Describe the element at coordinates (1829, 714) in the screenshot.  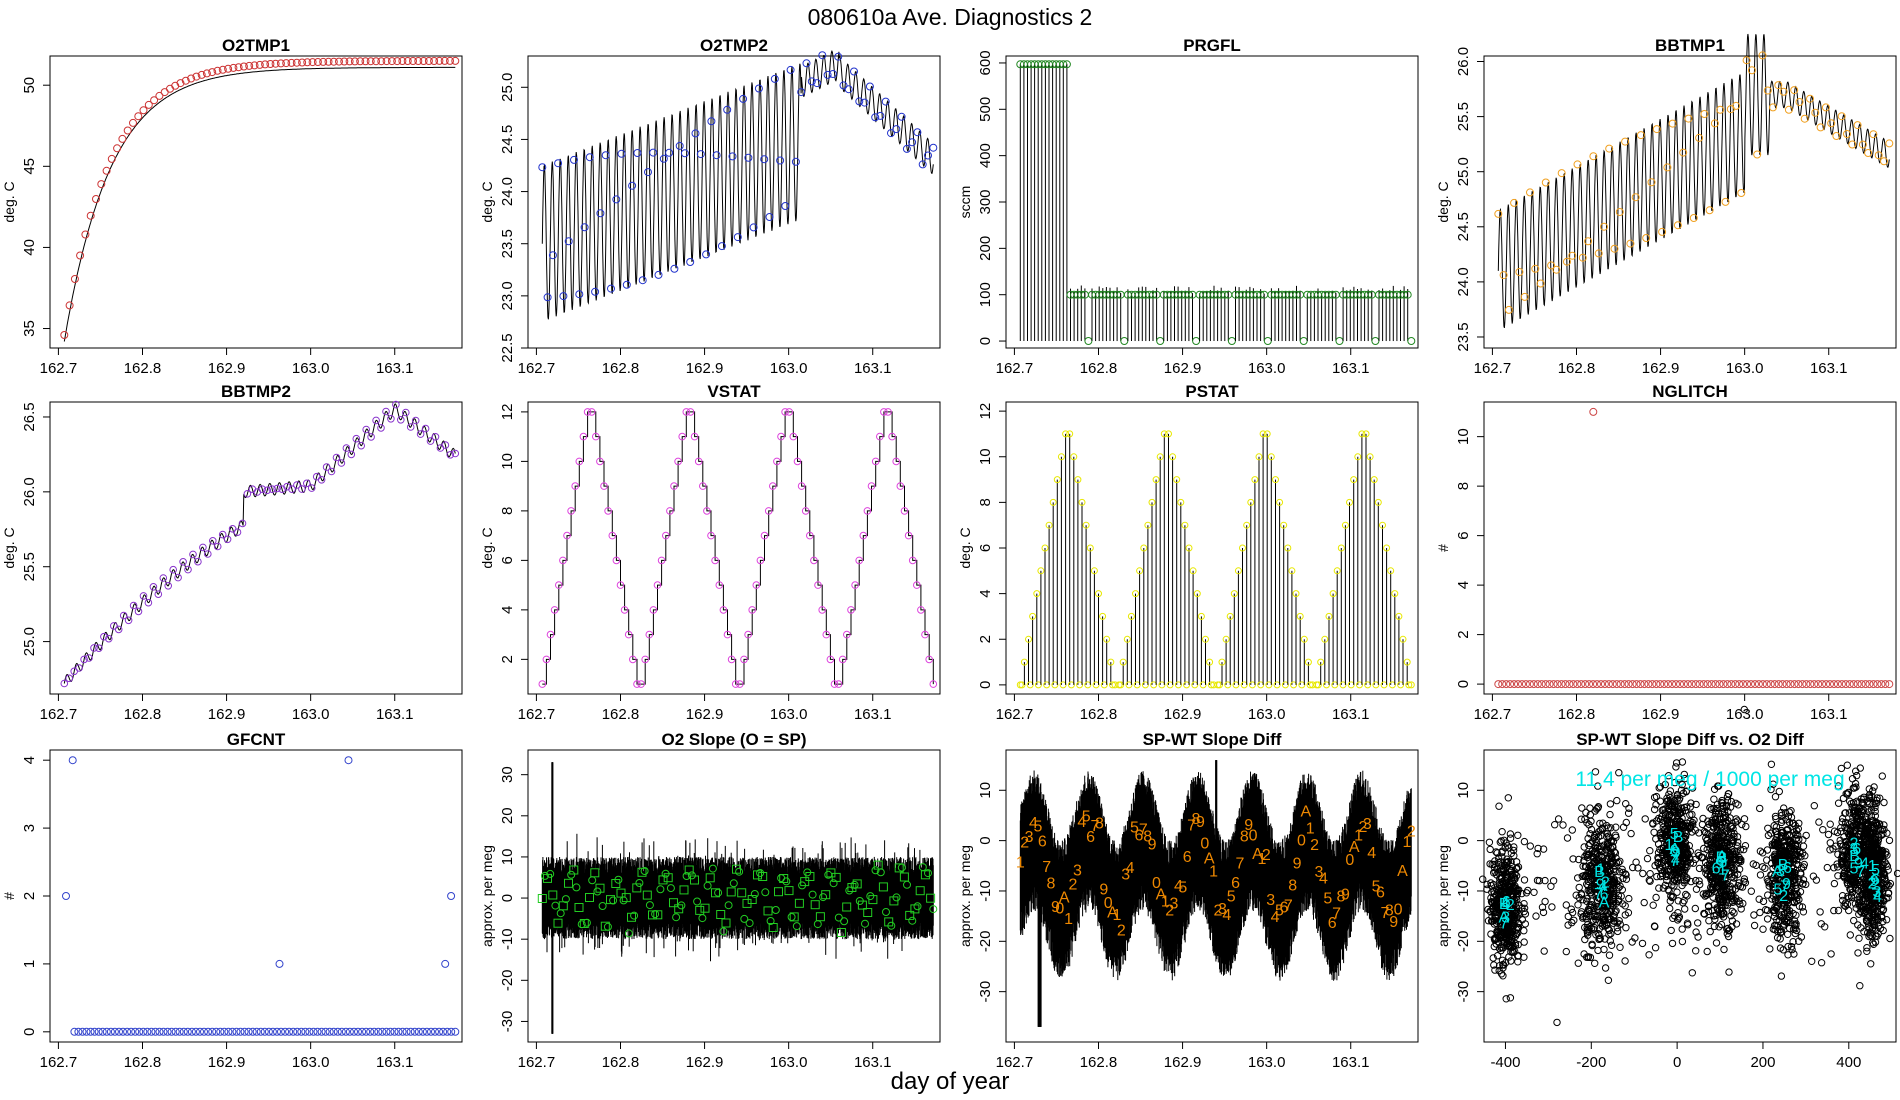
I see `x-tick-label: 163.1` at that location.